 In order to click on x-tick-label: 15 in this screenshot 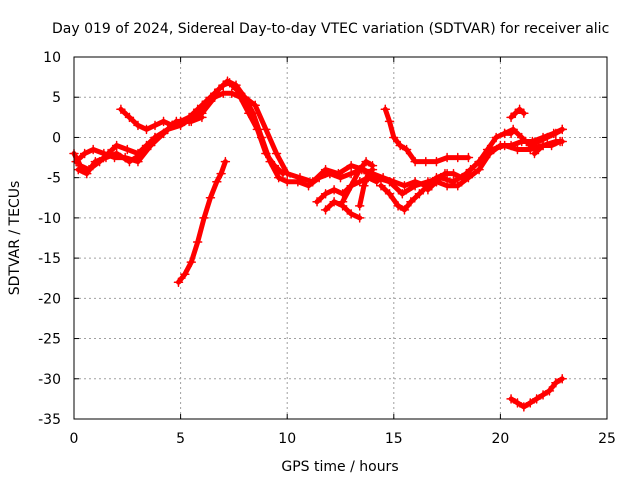, I will do `click(394, 439)`.